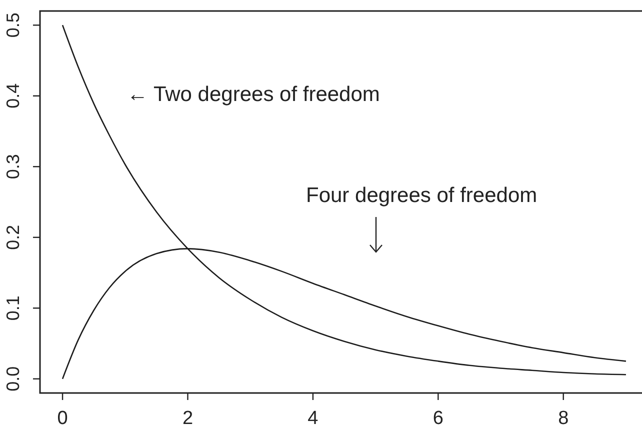 This screenshot has height=426, width=642. Describe the element at coordinates (13, 95) in the screenshot. I see `y-tick-label: 0.4` at that location.